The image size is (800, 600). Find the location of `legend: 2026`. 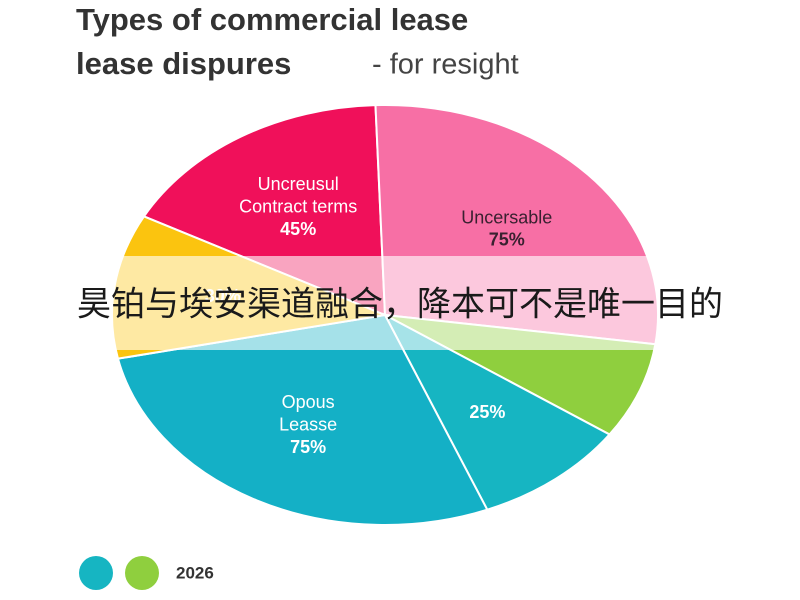

legend: 2026 is located at coordinates (146, 573).